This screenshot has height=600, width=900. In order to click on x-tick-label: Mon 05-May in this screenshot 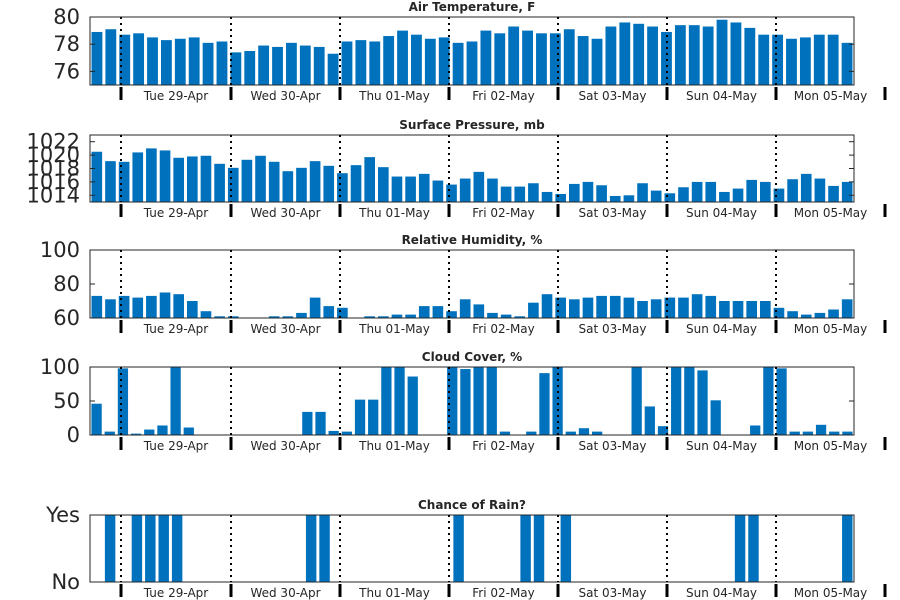, I will do `click(831, 593)`.